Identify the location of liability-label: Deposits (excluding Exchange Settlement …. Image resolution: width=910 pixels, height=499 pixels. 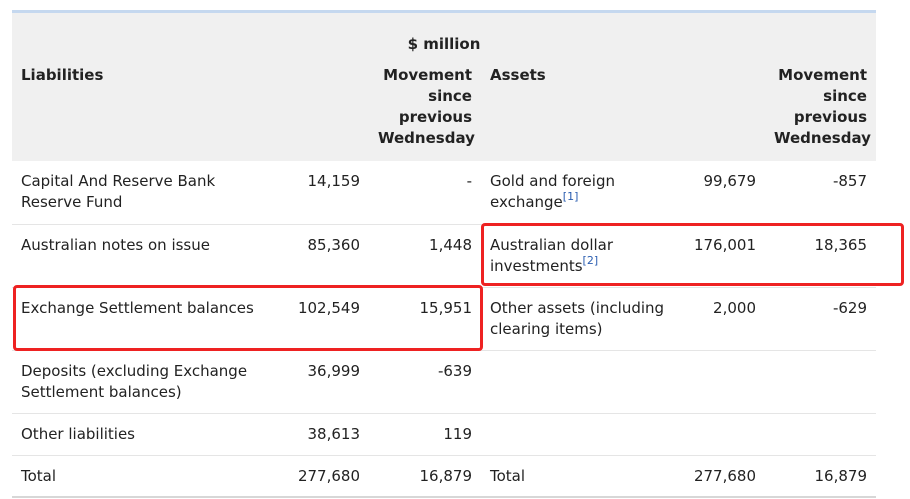
(144, 382).